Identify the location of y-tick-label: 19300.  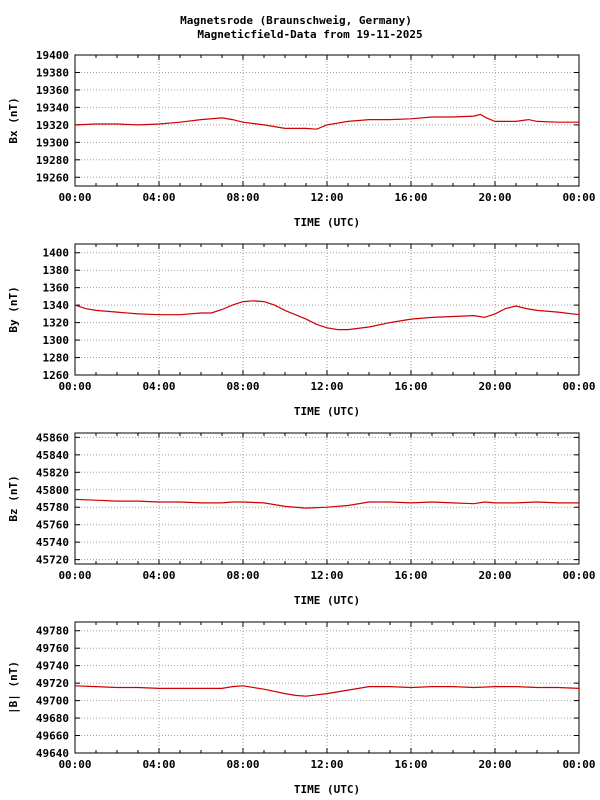
(52, 142).